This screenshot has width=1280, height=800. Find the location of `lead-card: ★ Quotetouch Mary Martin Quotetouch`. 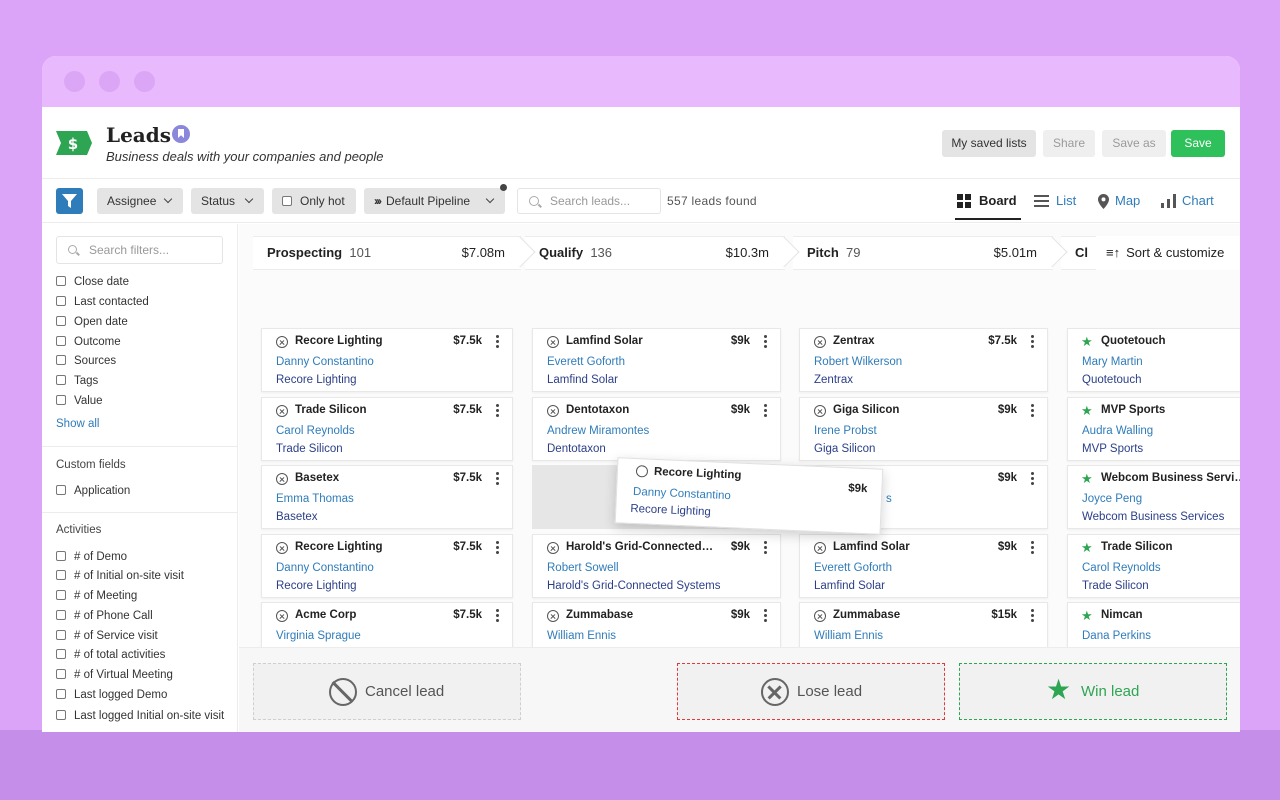

lead-card: ★ Quotetouch Mary Martin Quotetouch is located at coordinates (1153, 360).